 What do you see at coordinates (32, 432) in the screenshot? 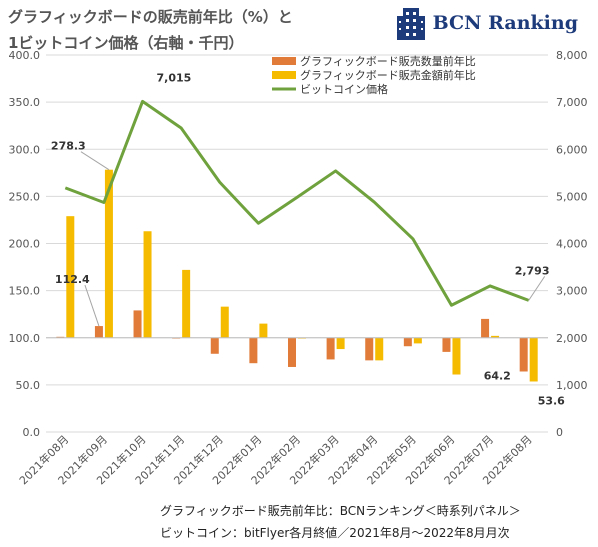
I see `y-left-tick-label: 0.0` at bounding box center [32, 432].